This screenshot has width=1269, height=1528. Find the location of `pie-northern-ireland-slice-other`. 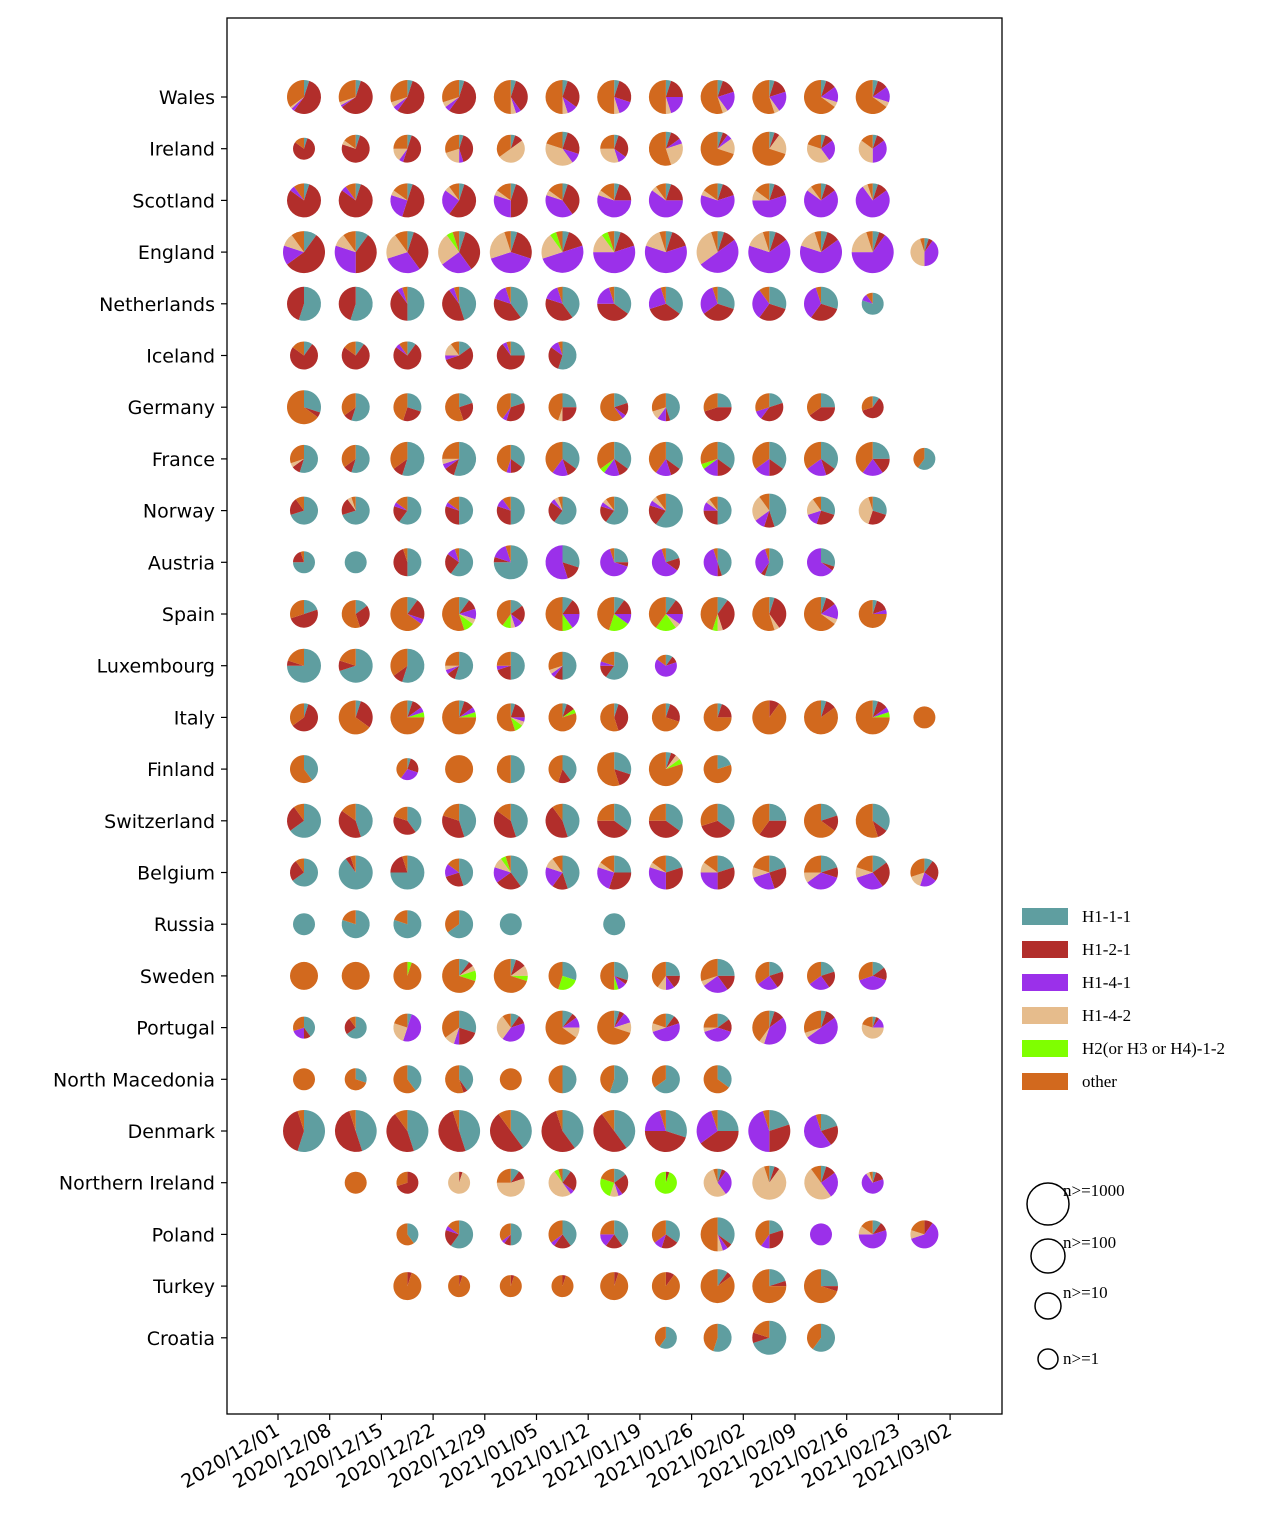

pie-northern-ireland-slice-other is located at coordinates (402, 1179).